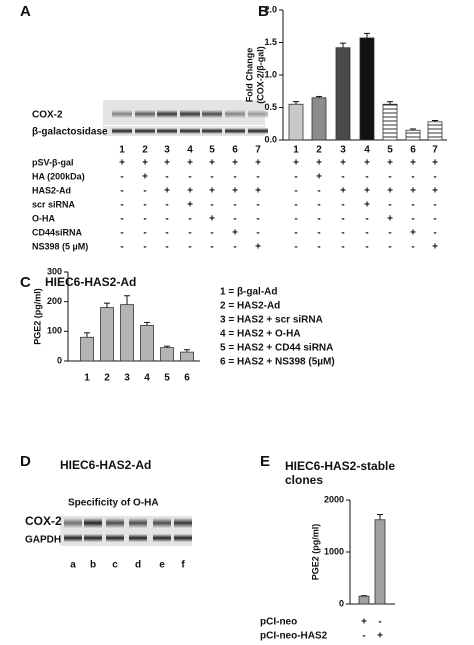  Describe the element at coordinates (304, 480) in the screenshot. I see `chart-title: clones` at that location.